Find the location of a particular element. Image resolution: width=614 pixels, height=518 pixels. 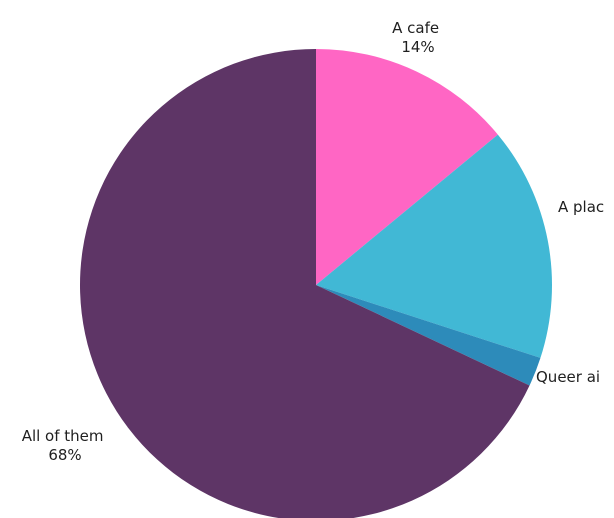

slice-label-a-cafe: A cafe 14% is located at coordinates (418, 37).